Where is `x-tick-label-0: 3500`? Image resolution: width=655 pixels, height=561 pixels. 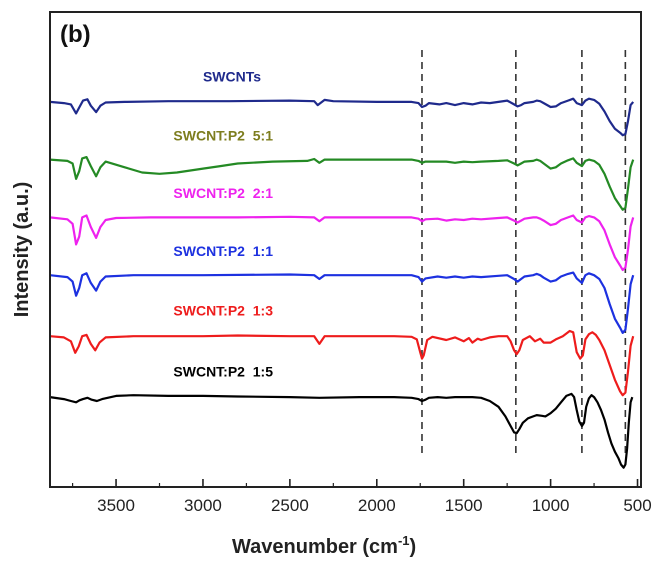 x-tick-label-0: 3500 is located at coordinates (116, 505).